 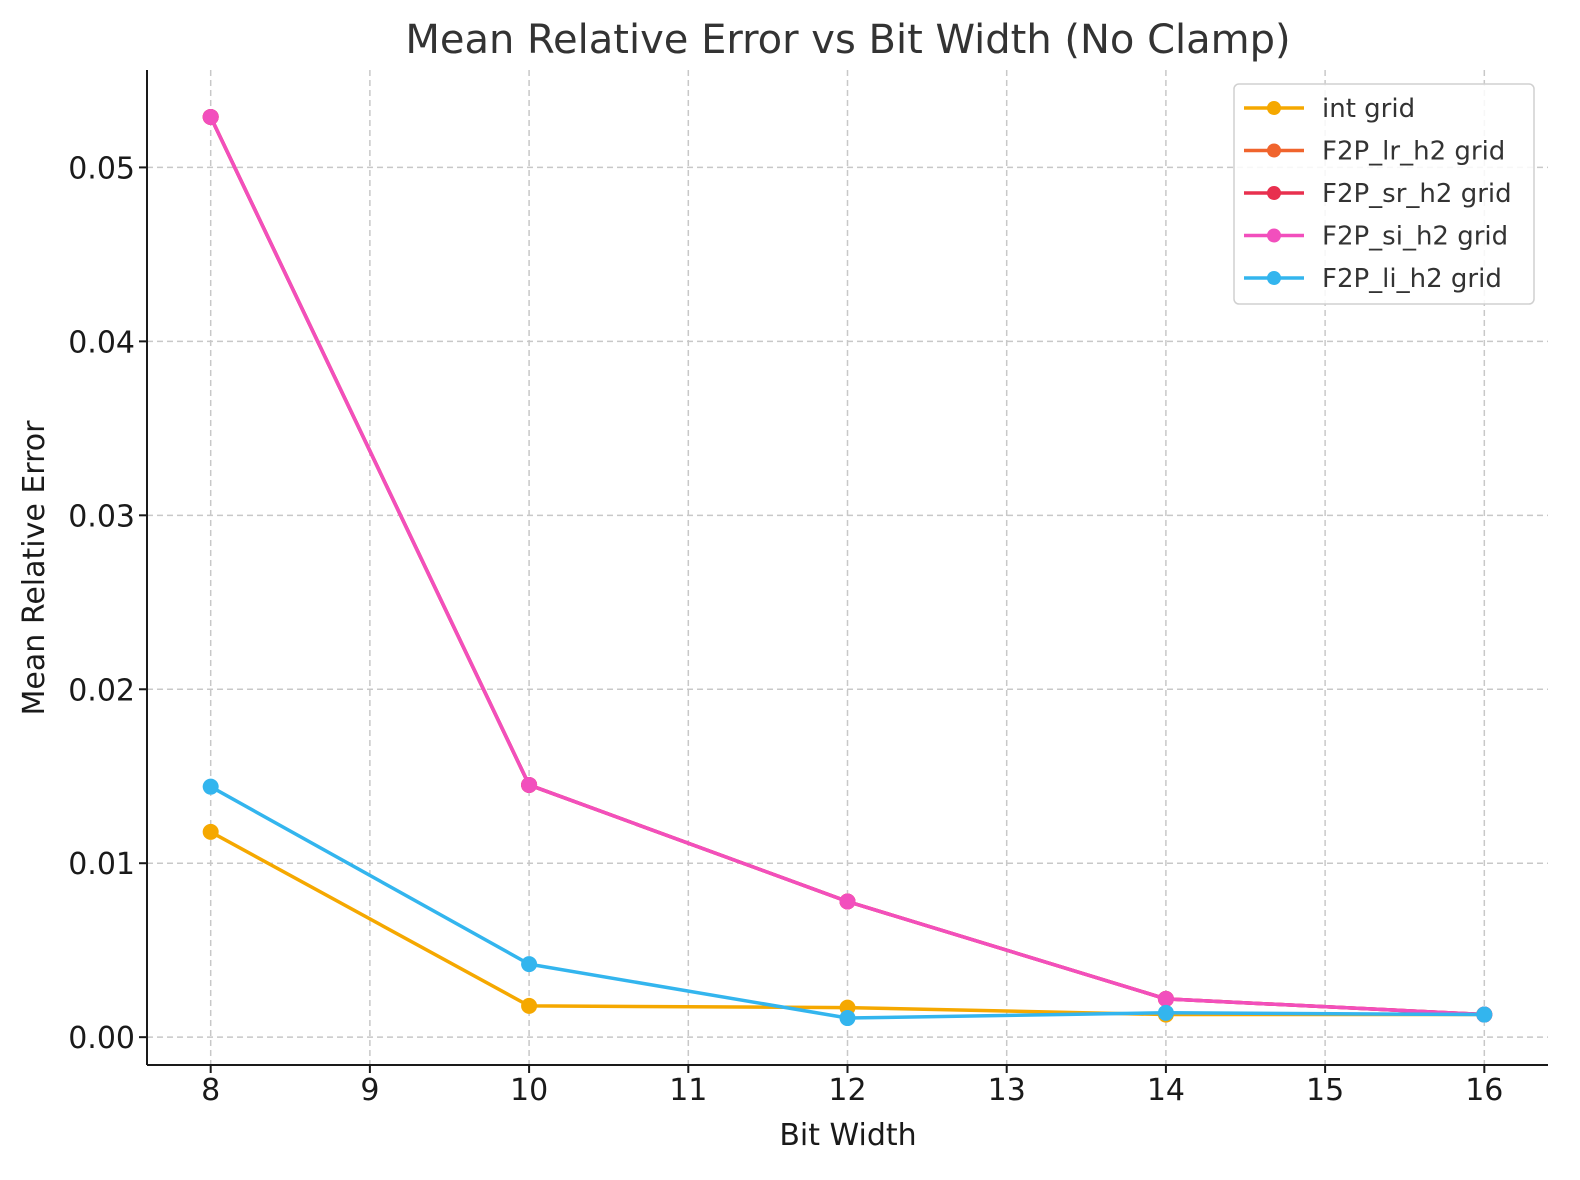 I want to click on x-tick-label: 13, so click(x=1007, y=1090).